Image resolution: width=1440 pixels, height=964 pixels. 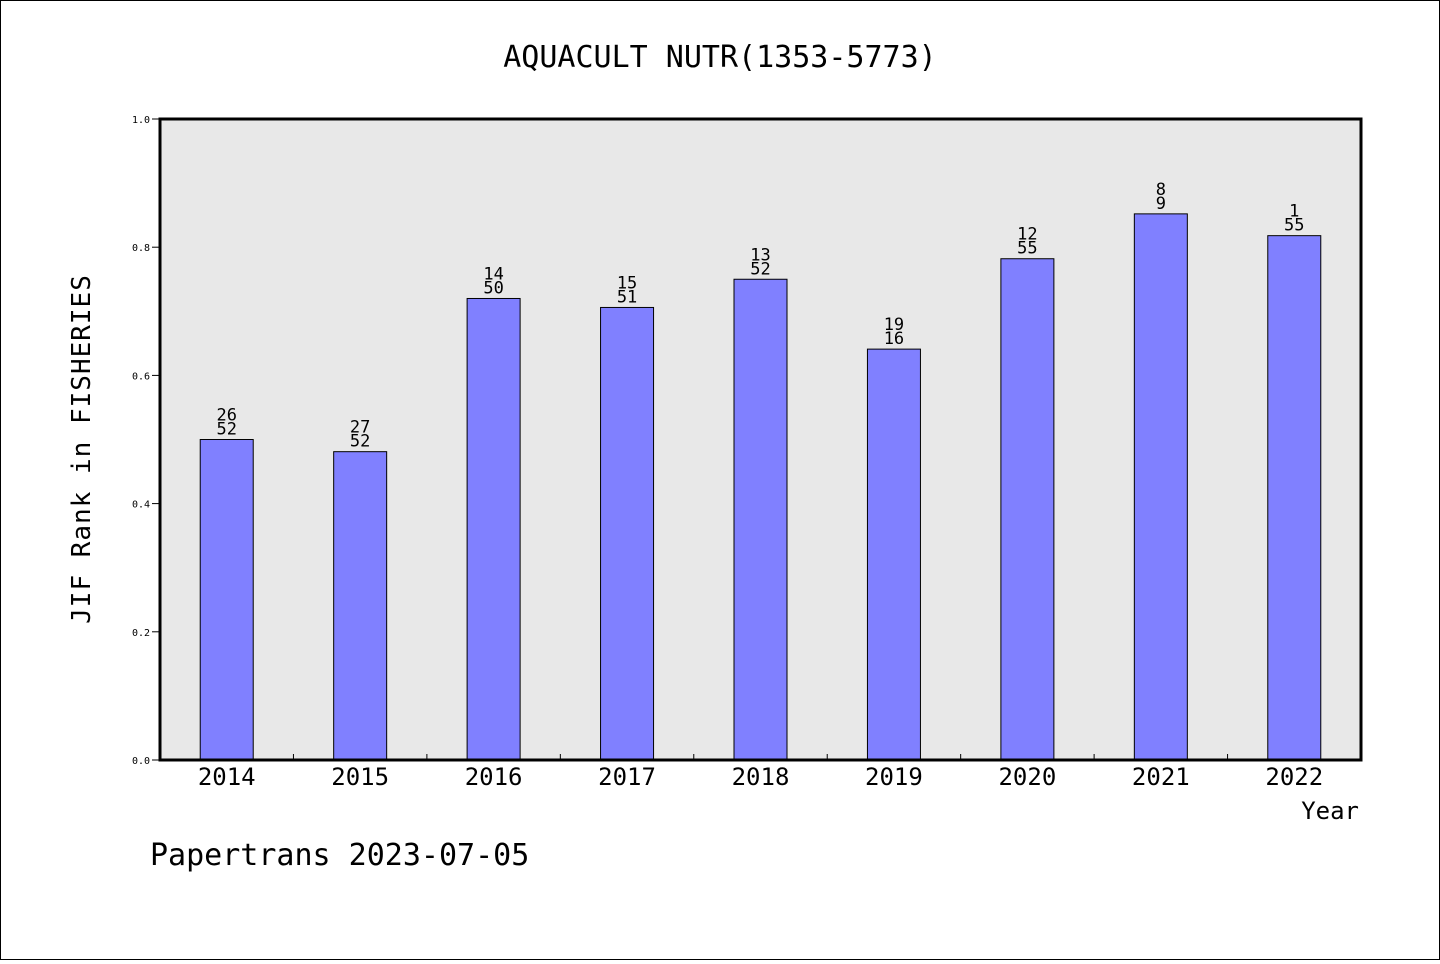 What do you see at coordinates (141, 120) in the screenshot?
I see `y-tick-label: 1.0` at bounding box center [141, 120].